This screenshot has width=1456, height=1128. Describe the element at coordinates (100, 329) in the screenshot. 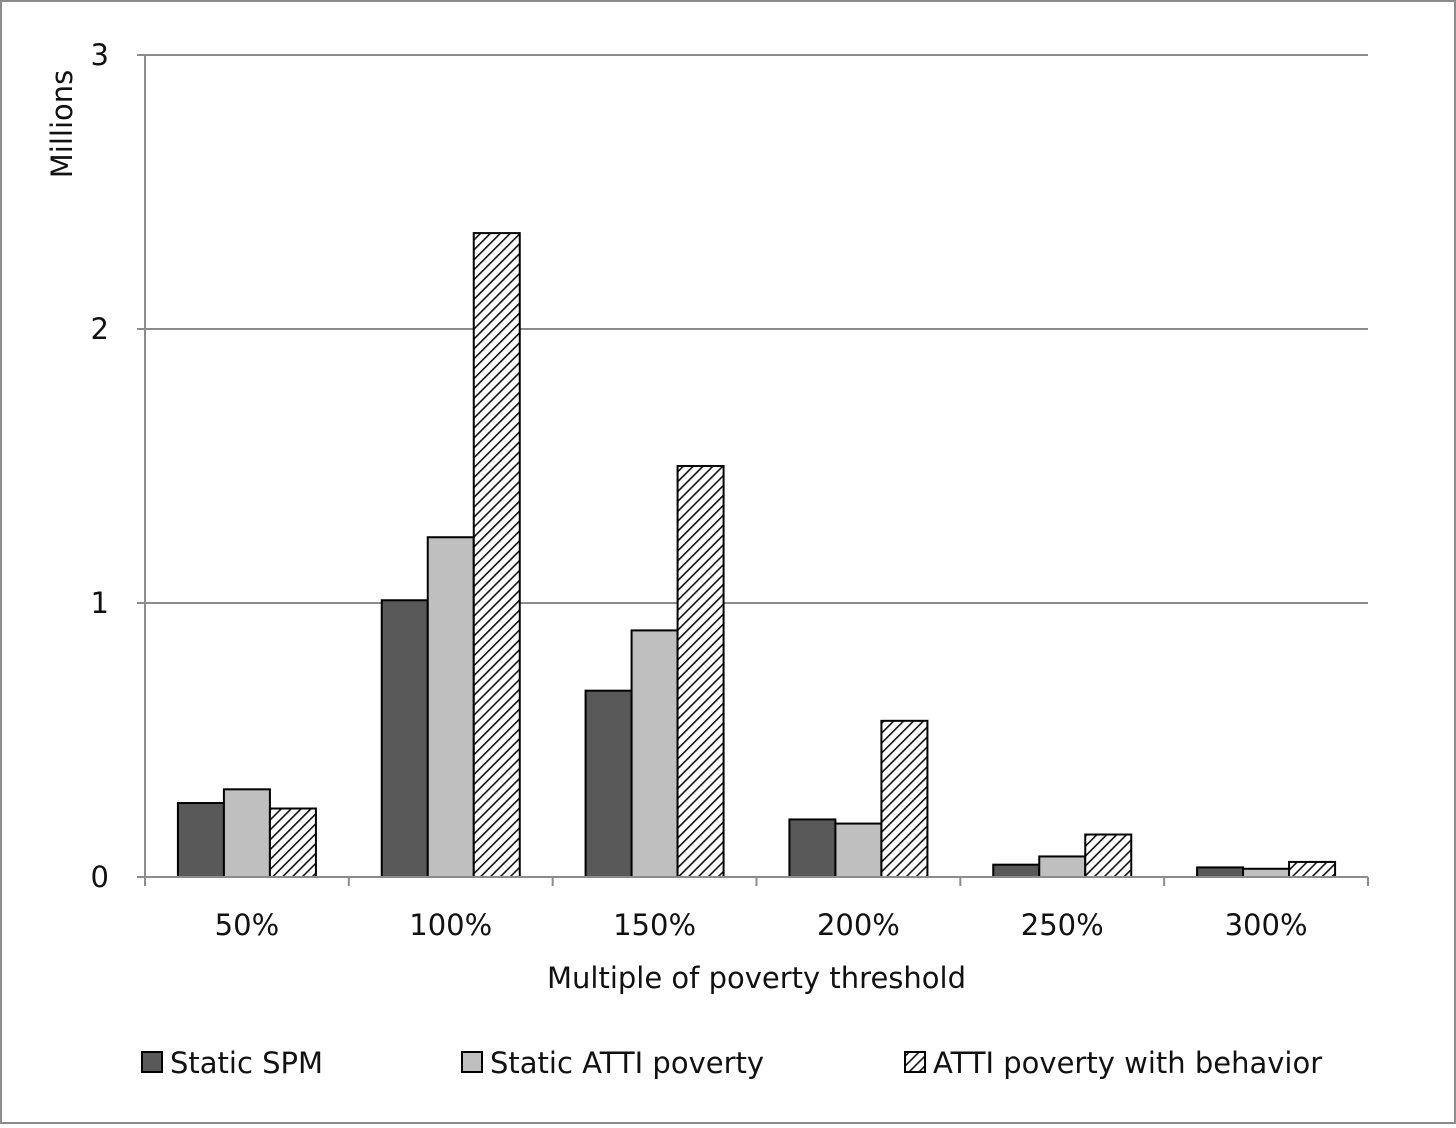

I see `y-tick-label: 2` at that location.